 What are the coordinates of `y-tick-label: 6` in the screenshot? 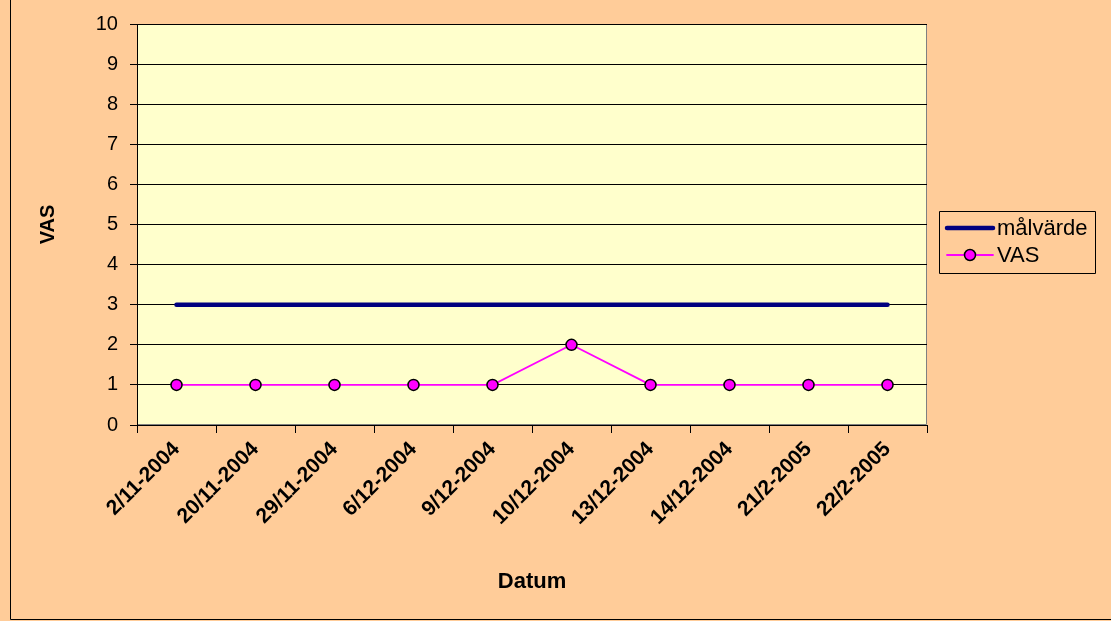 It's located at (112, 182).